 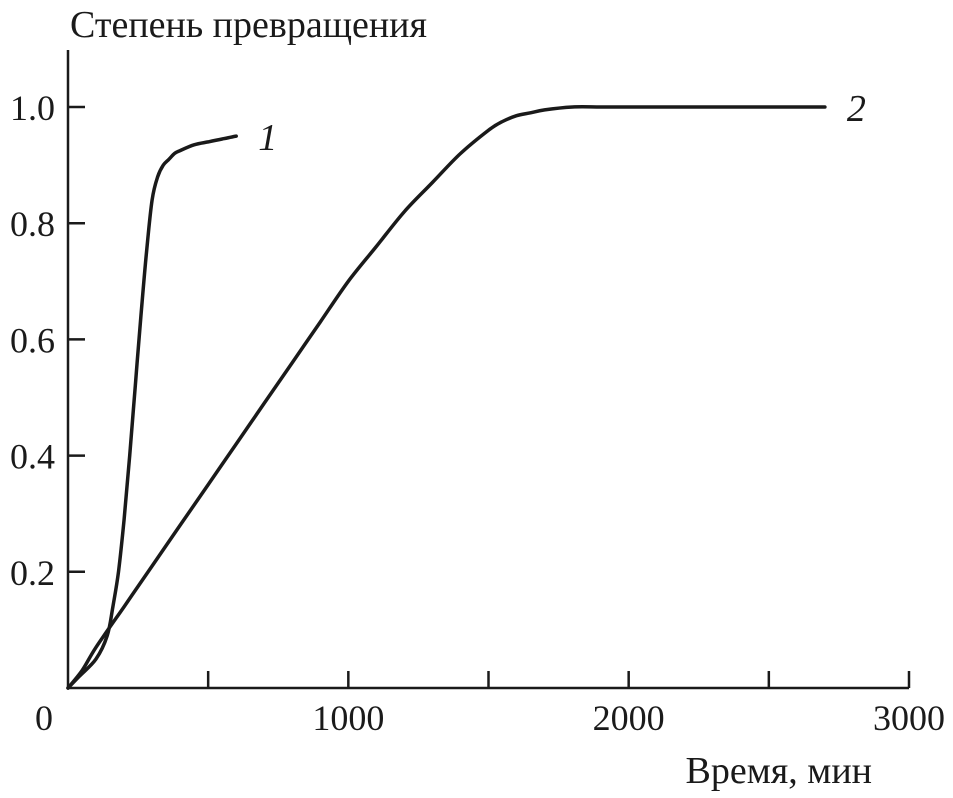 I want to click on series-1-label: 1, so click(x=267, y=138).